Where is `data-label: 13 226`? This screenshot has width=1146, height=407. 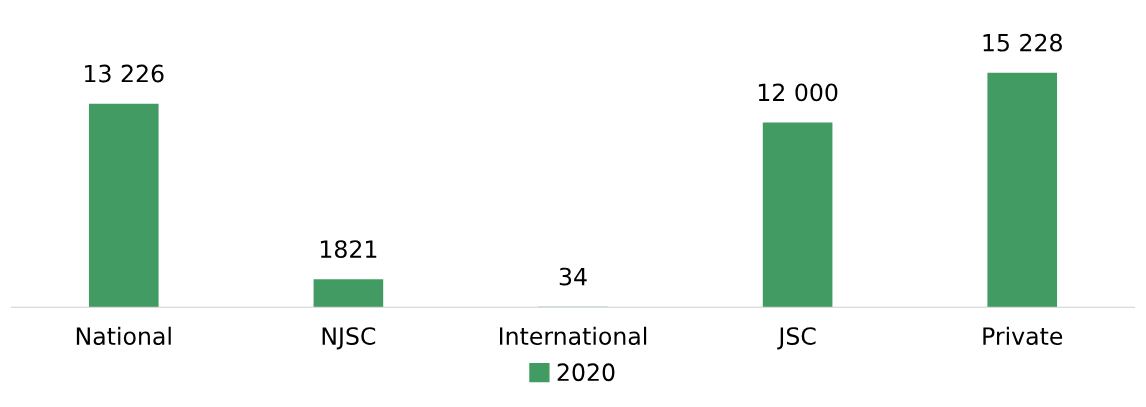
data-label: 13 226 is located at coordinates (124, 73).